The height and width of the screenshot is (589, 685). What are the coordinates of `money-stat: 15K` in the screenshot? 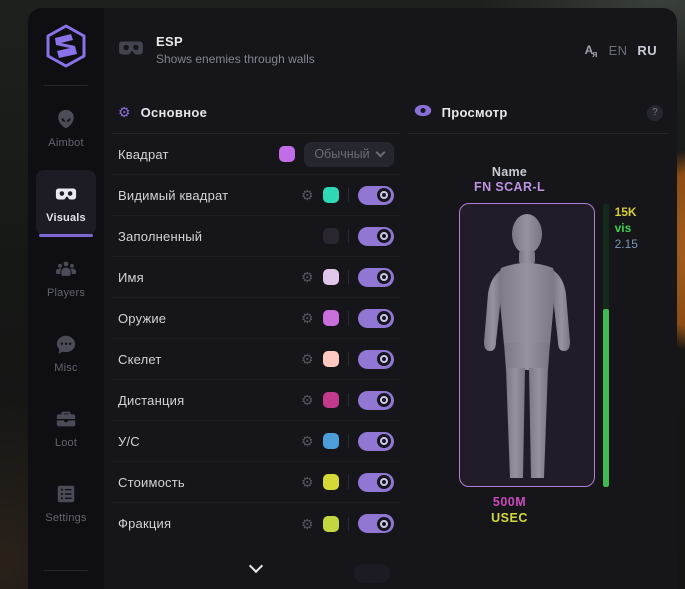 It's located at (625, 212).